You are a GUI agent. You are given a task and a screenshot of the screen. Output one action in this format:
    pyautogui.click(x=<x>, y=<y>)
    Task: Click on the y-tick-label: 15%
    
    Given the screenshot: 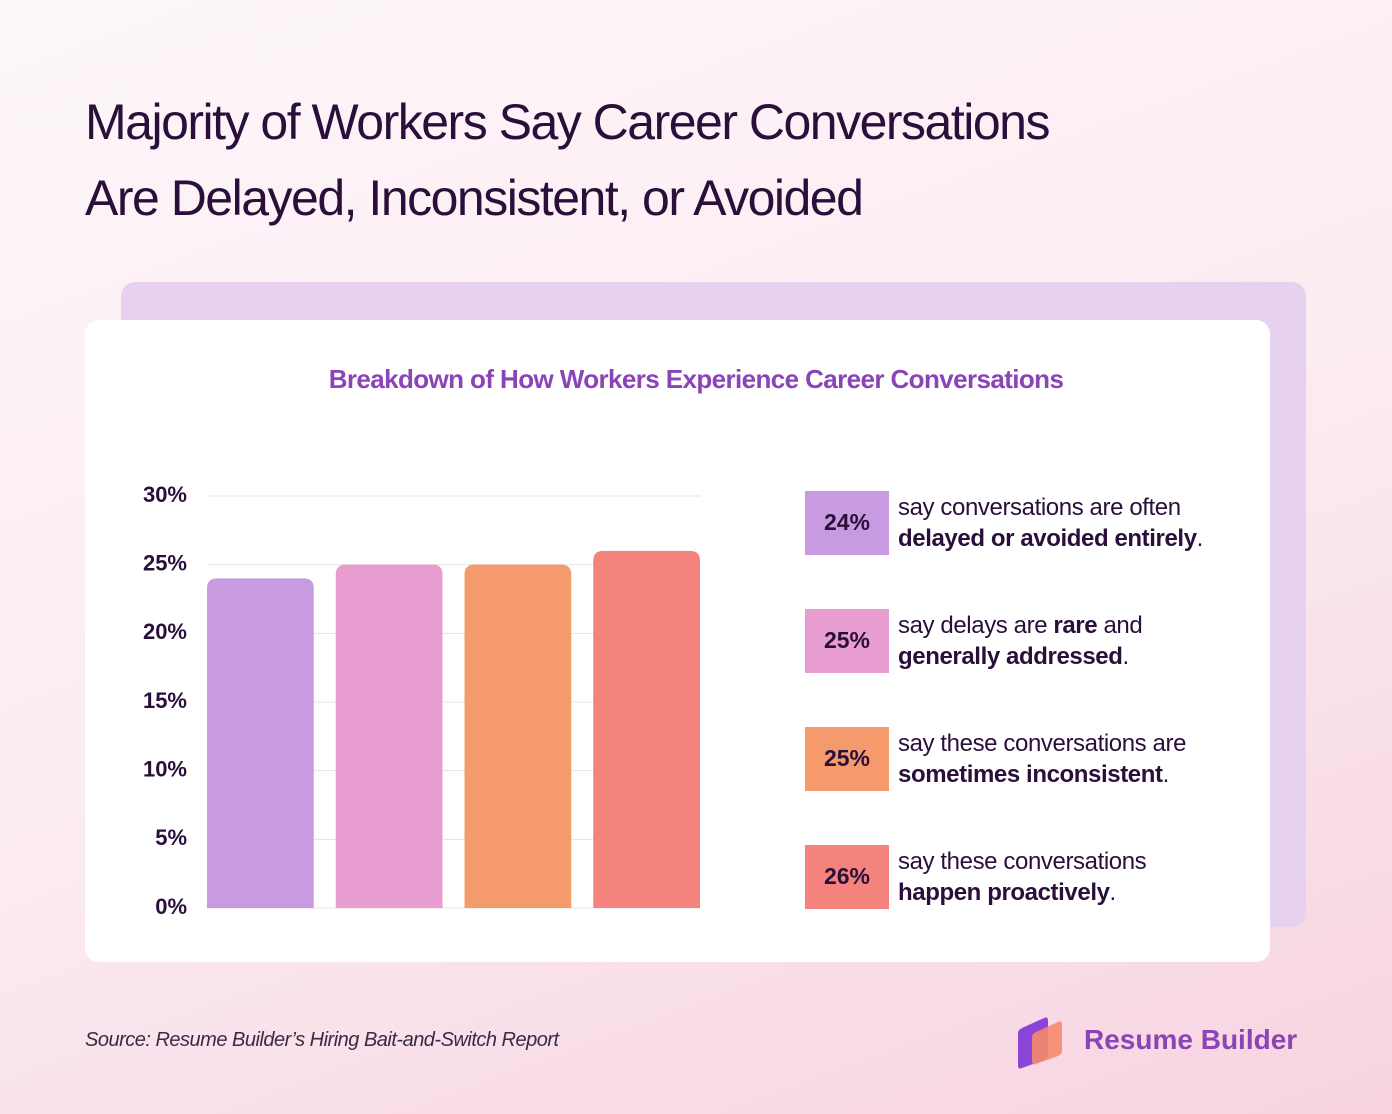 What is the action you would take?
    pyautogui.click(x=165, y=700)
    